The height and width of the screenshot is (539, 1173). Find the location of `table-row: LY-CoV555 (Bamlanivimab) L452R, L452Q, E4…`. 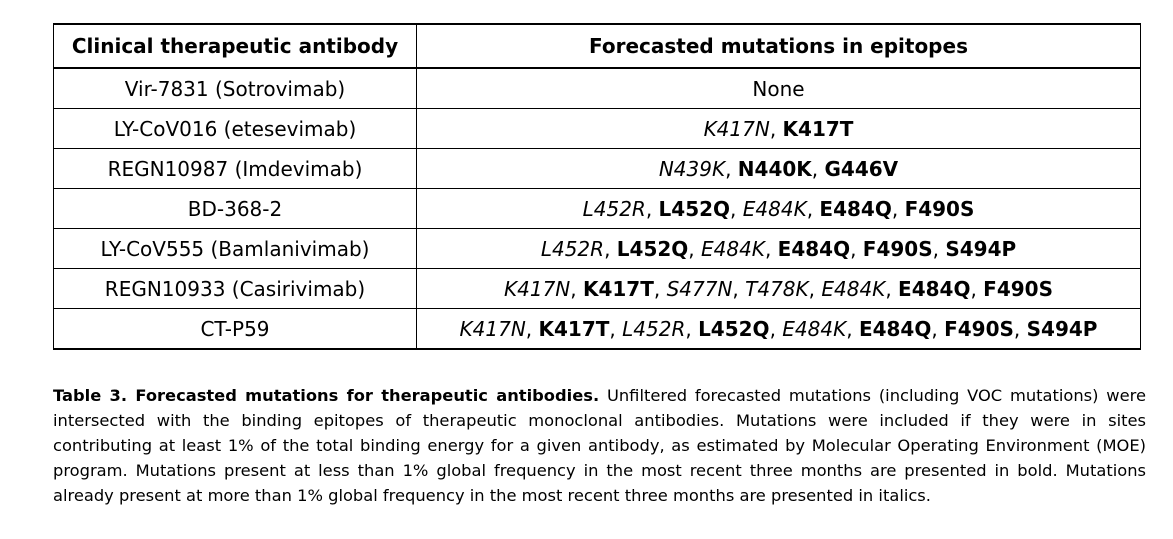

table-row: LY-CoV555 (Bamlanivimab) L452R, L452Q, E4… is located at coordinates (597, 248).